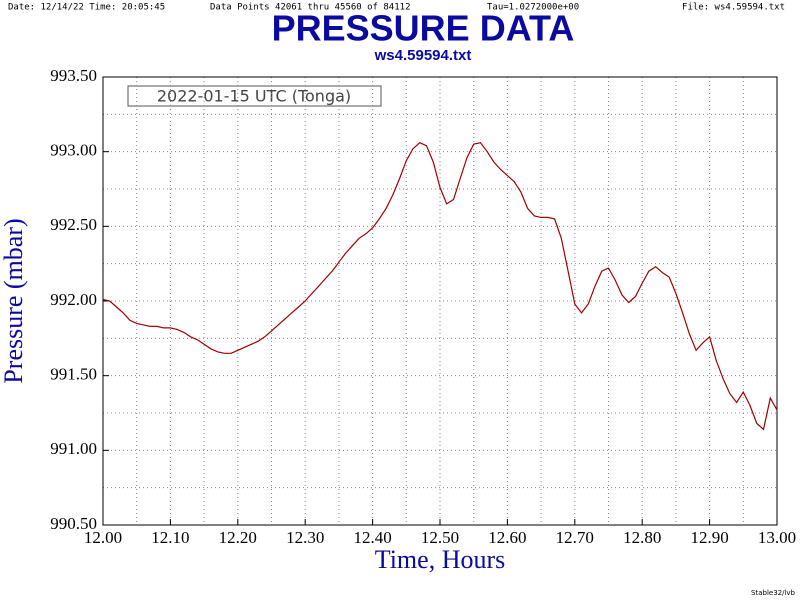 This screenshot has width=800, height=600. I want to click on y-tick-label: 991.50, so click(73, 374).